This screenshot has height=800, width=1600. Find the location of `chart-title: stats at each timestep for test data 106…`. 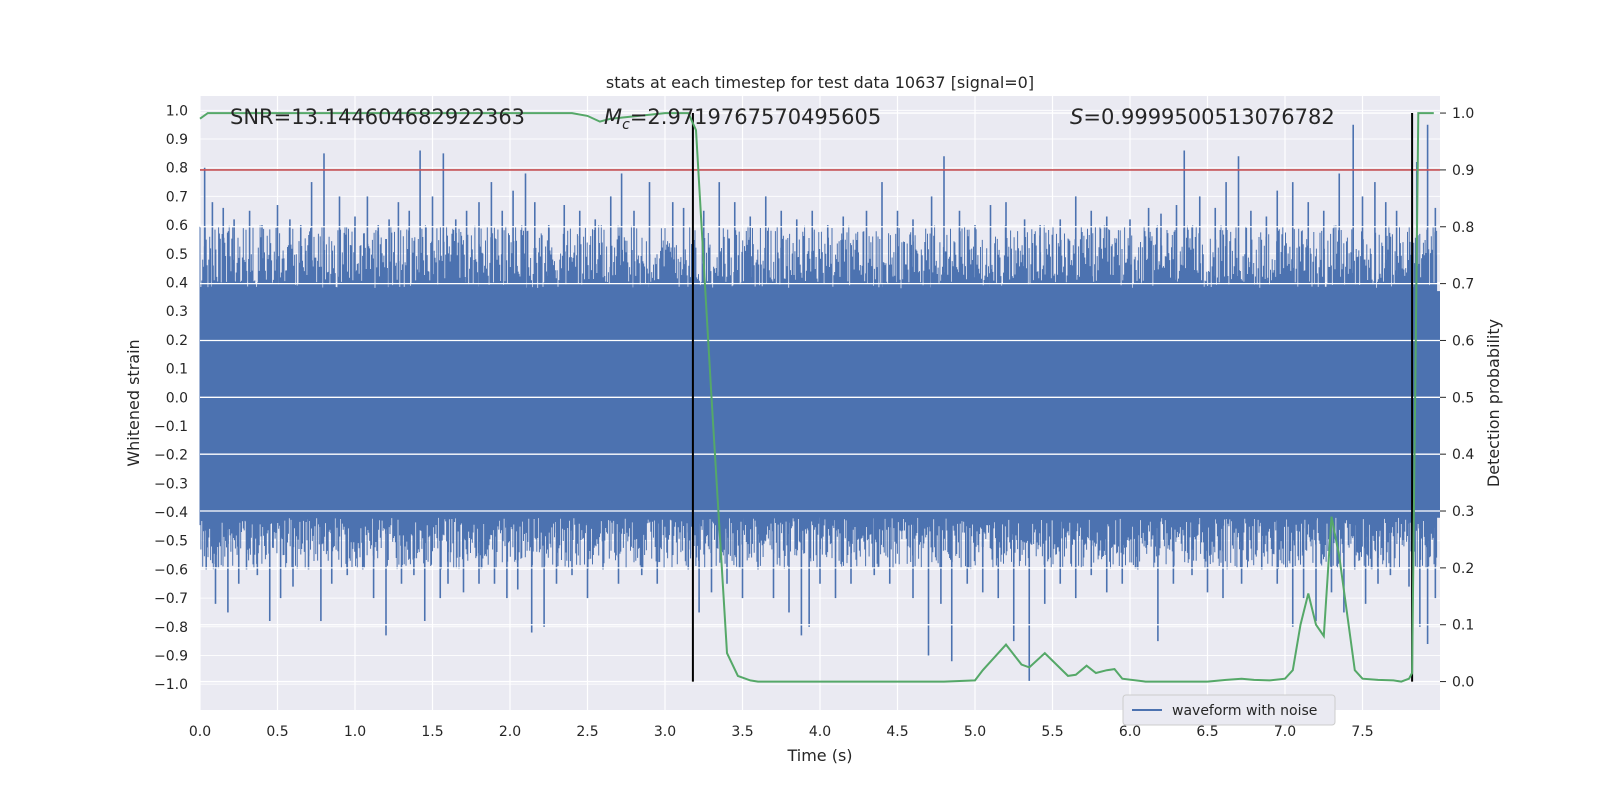

chart-title: stats at each timestep for test data 106… is located at coordinates (820, 82).